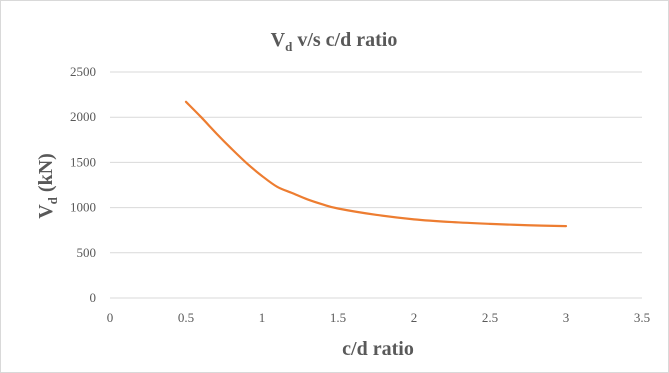 The width and height of the screenshot is (669, 373). Describe the element at coordinates (289, 46) in the screenshot. I see `chart-title-subscript: d` at that location.